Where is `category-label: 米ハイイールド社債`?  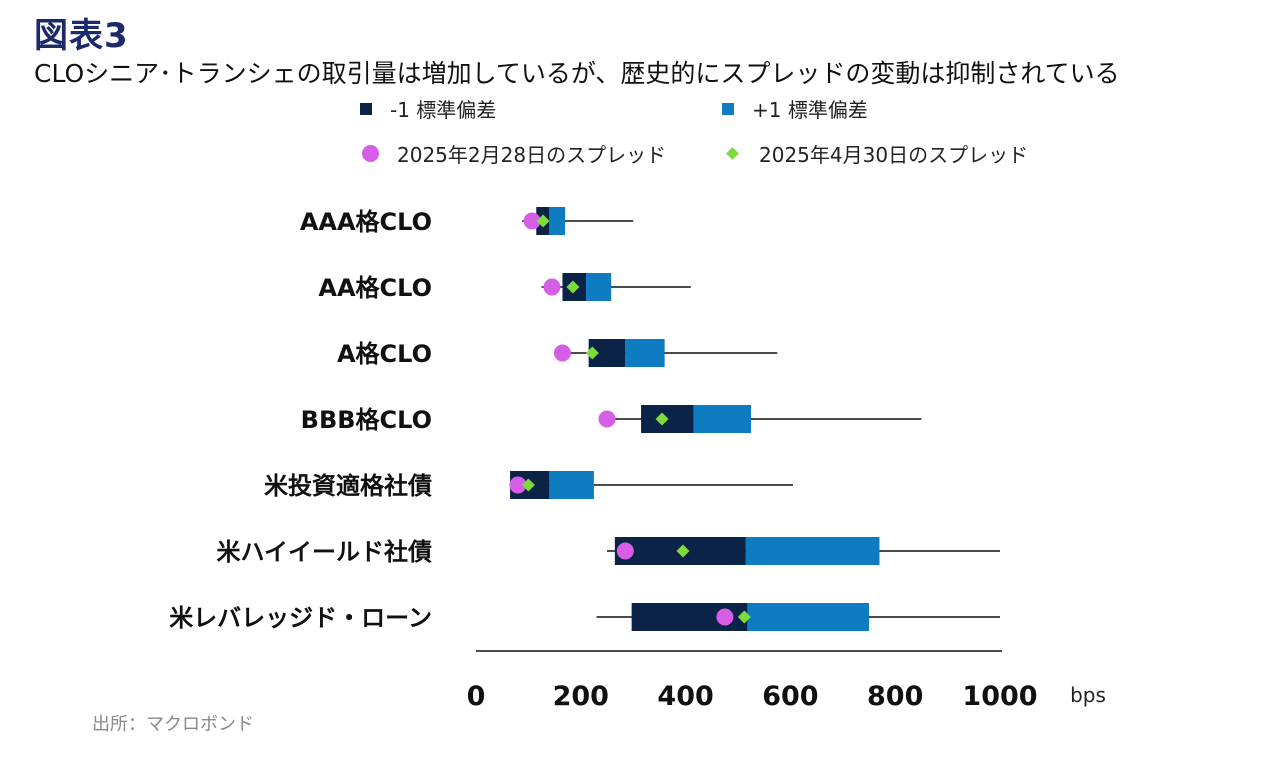 category-label: 米ハイイールド社債 is located at coordinates (324, 552).